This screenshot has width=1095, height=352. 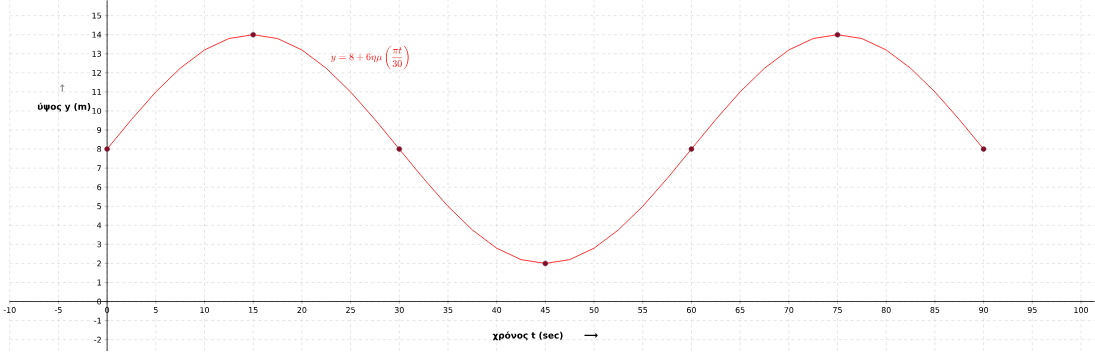 I want to click on y-axis-title: ύψος y (m), so click(x=64, y=107).